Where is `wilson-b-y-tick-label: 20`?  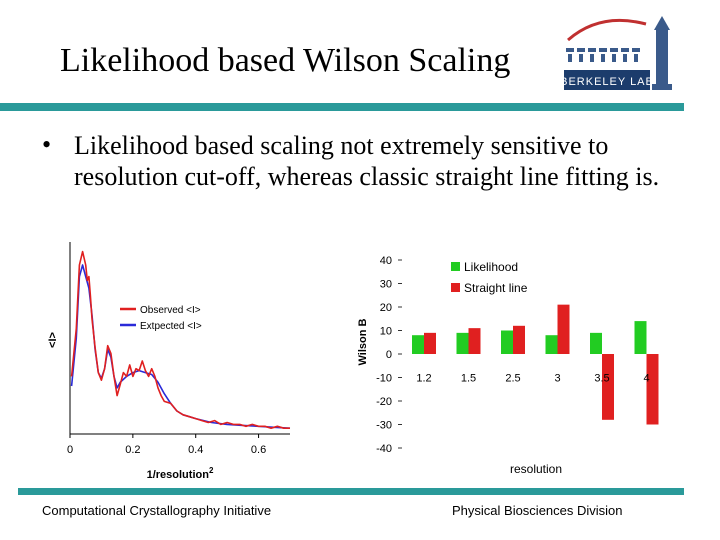 wilson-b-y-tick-label: 20 is located at coordinates (386, 308).